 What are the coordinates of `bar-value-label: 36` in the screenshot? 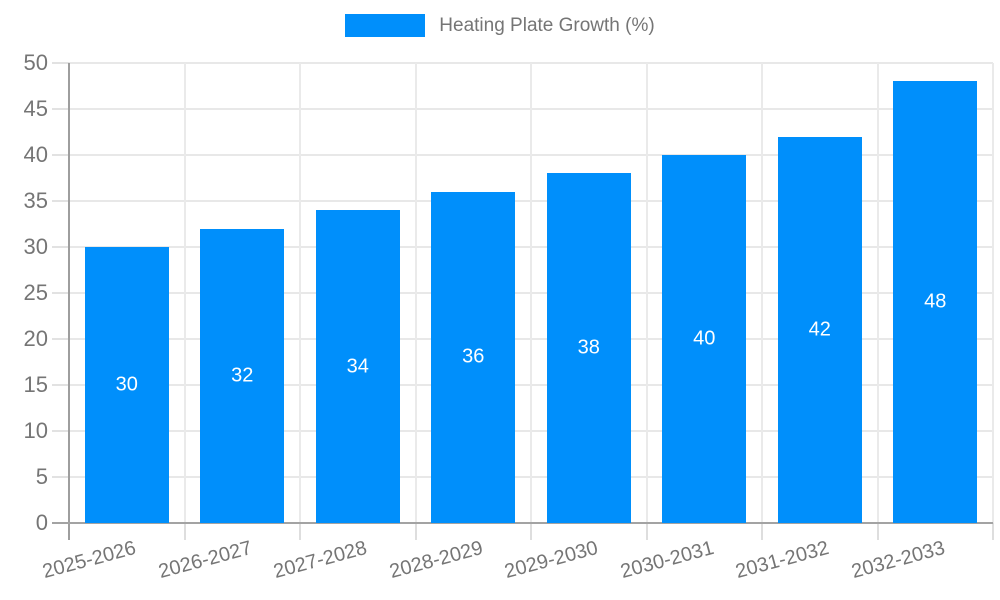 It's located at (473, 356).